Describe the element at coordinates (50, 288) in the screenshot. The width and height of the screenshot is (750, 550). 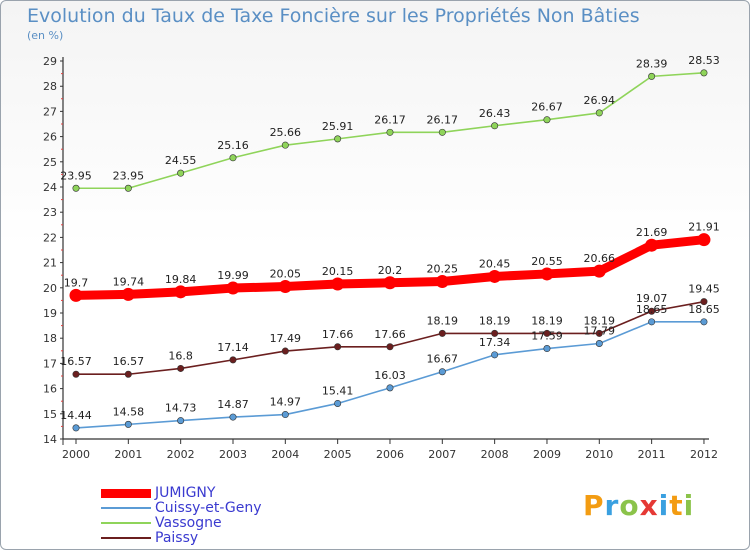
I see `y-tick-label: 20` at that location.